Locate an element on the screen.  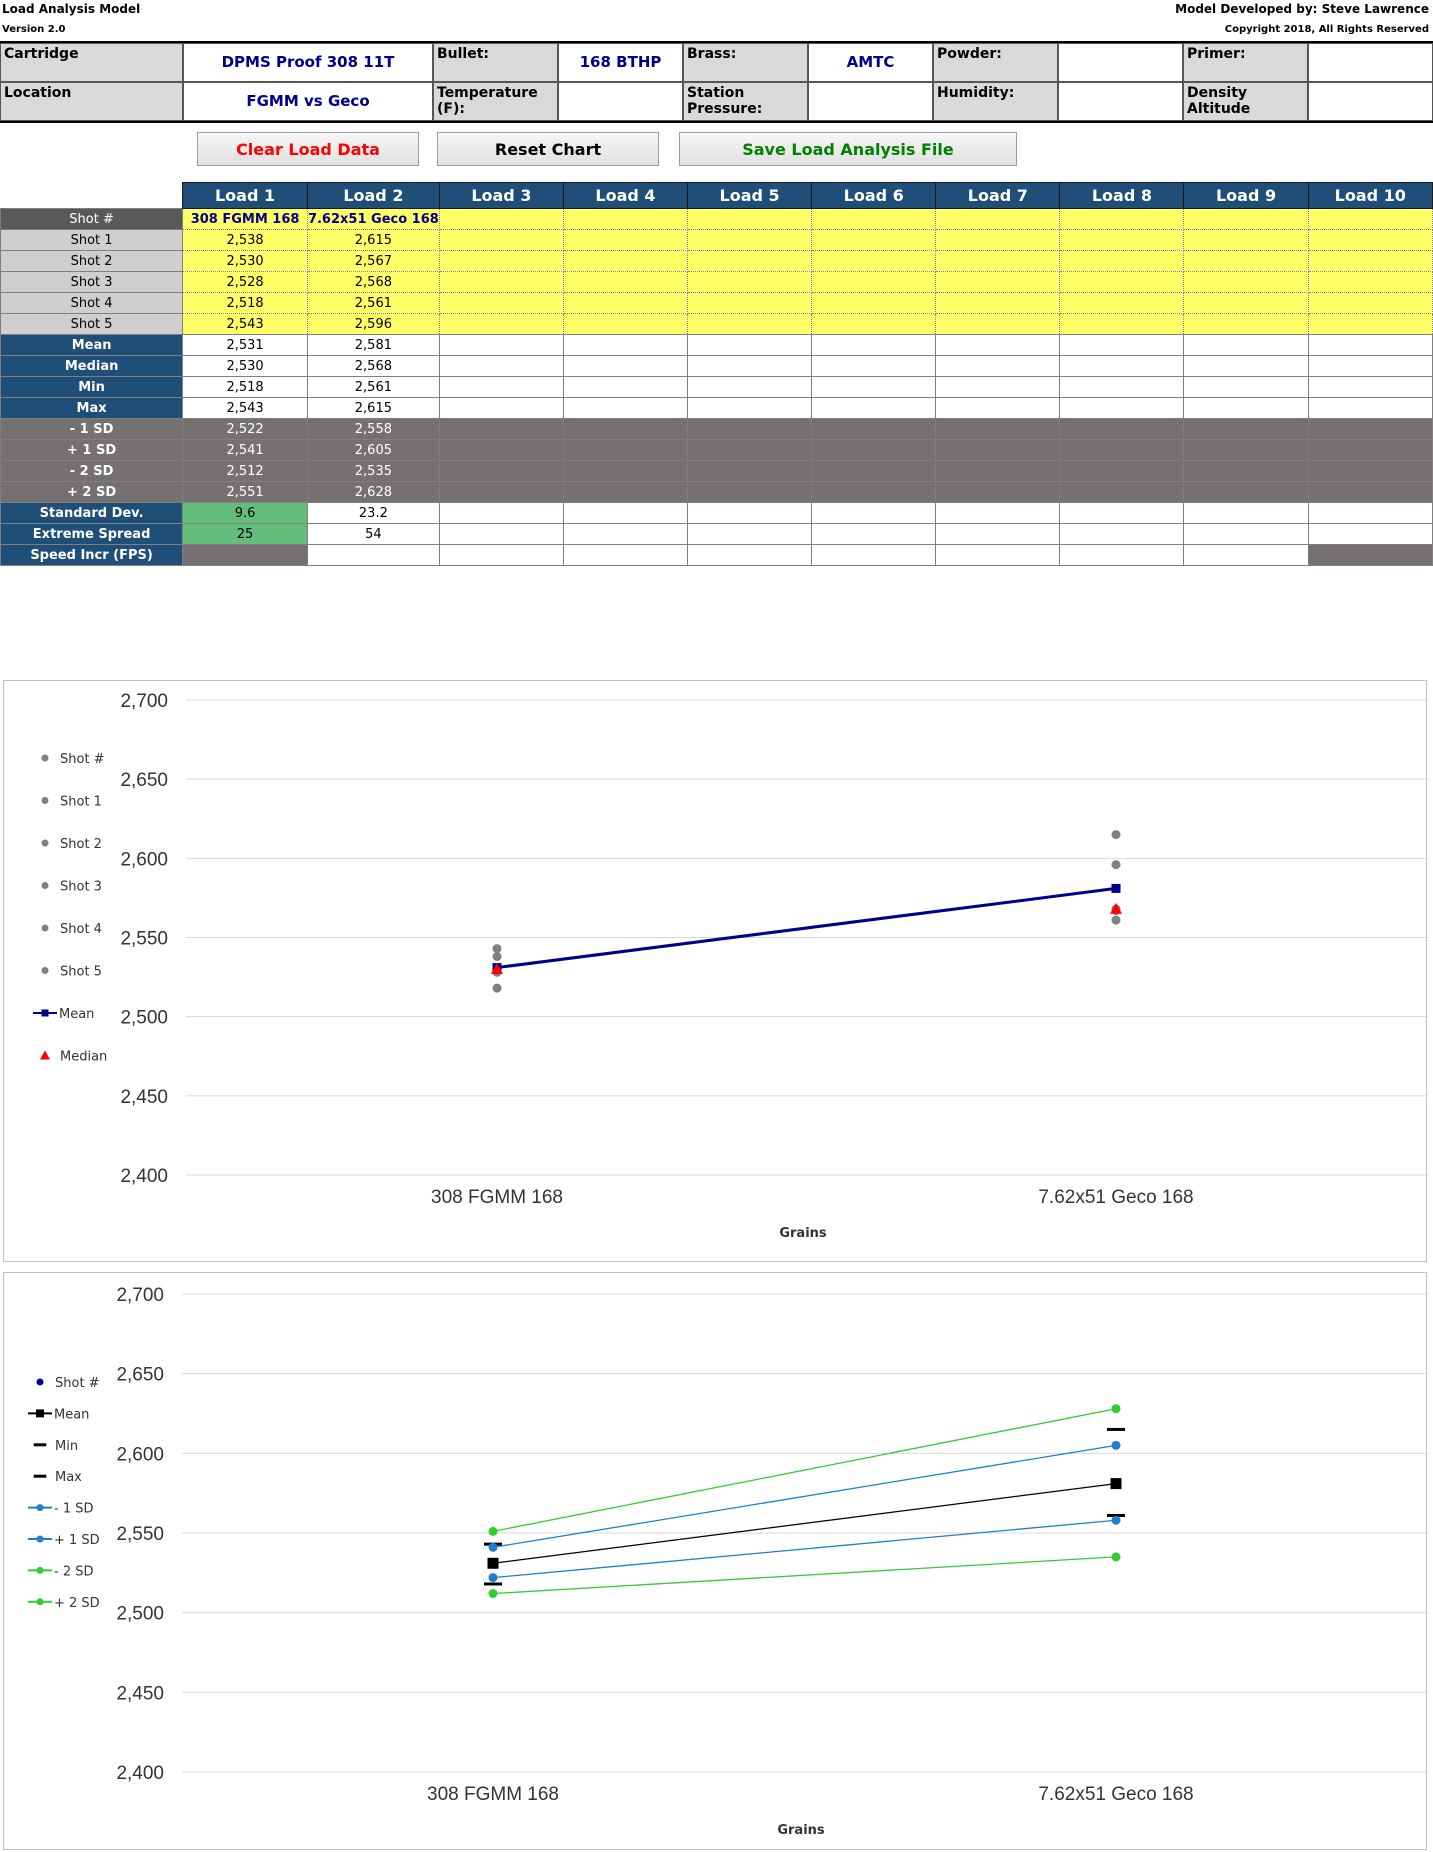
location-label: Location is located at coordinates (91, 101).